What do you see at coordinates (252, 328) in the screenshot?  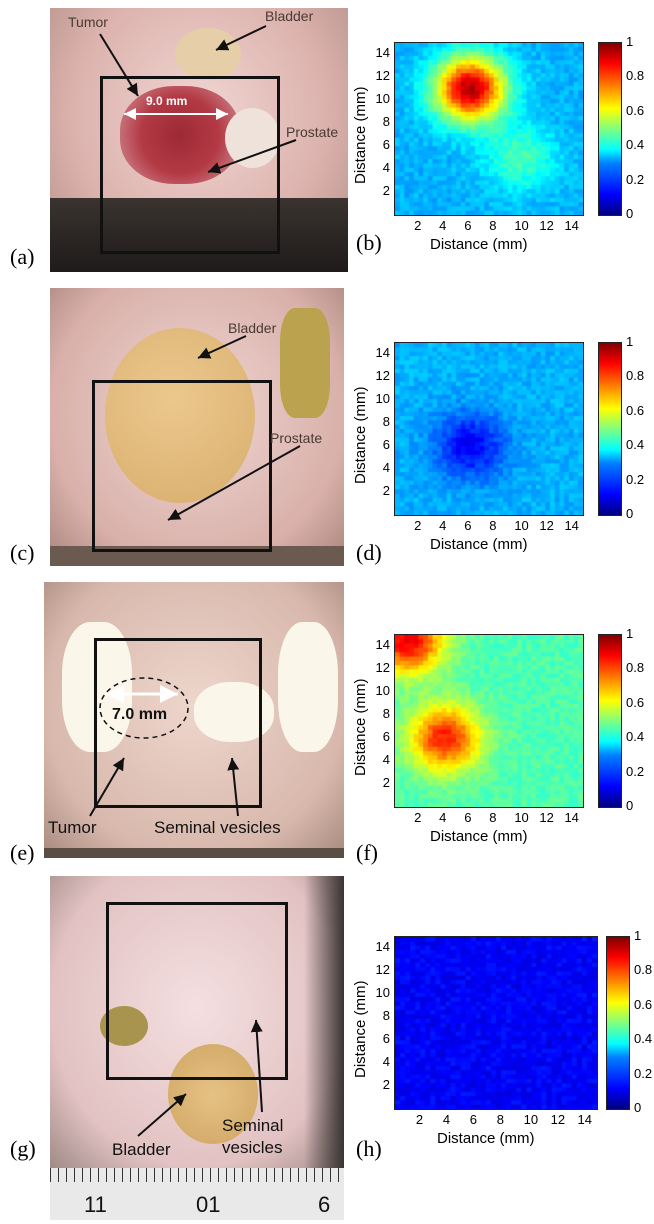 I see `label-bladder-c: Bladder` at bounding box center [252, 328].